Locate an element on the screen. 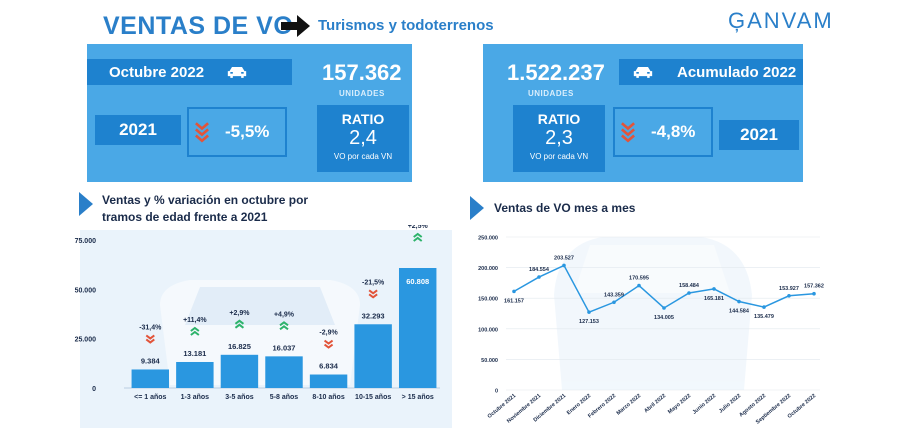 This screenshot has height=433, width=900. y-tick-label: 25.000 is located at coordinates (86, 340).